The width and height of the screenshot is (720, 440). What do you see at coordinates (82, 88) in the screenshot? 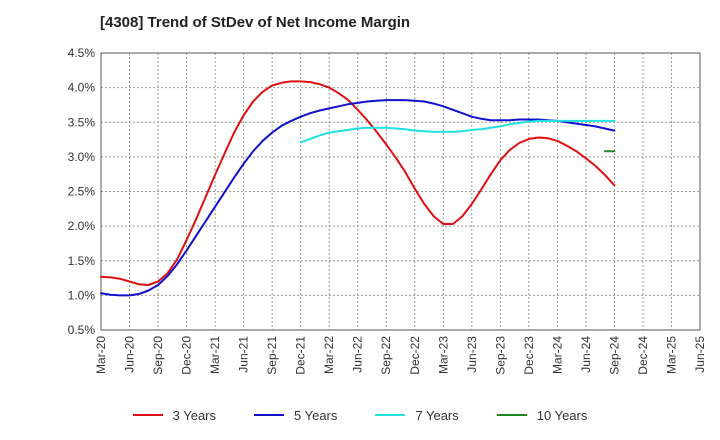
I see `y-tick-label: 4.0%` at bounding box center [82, 88].